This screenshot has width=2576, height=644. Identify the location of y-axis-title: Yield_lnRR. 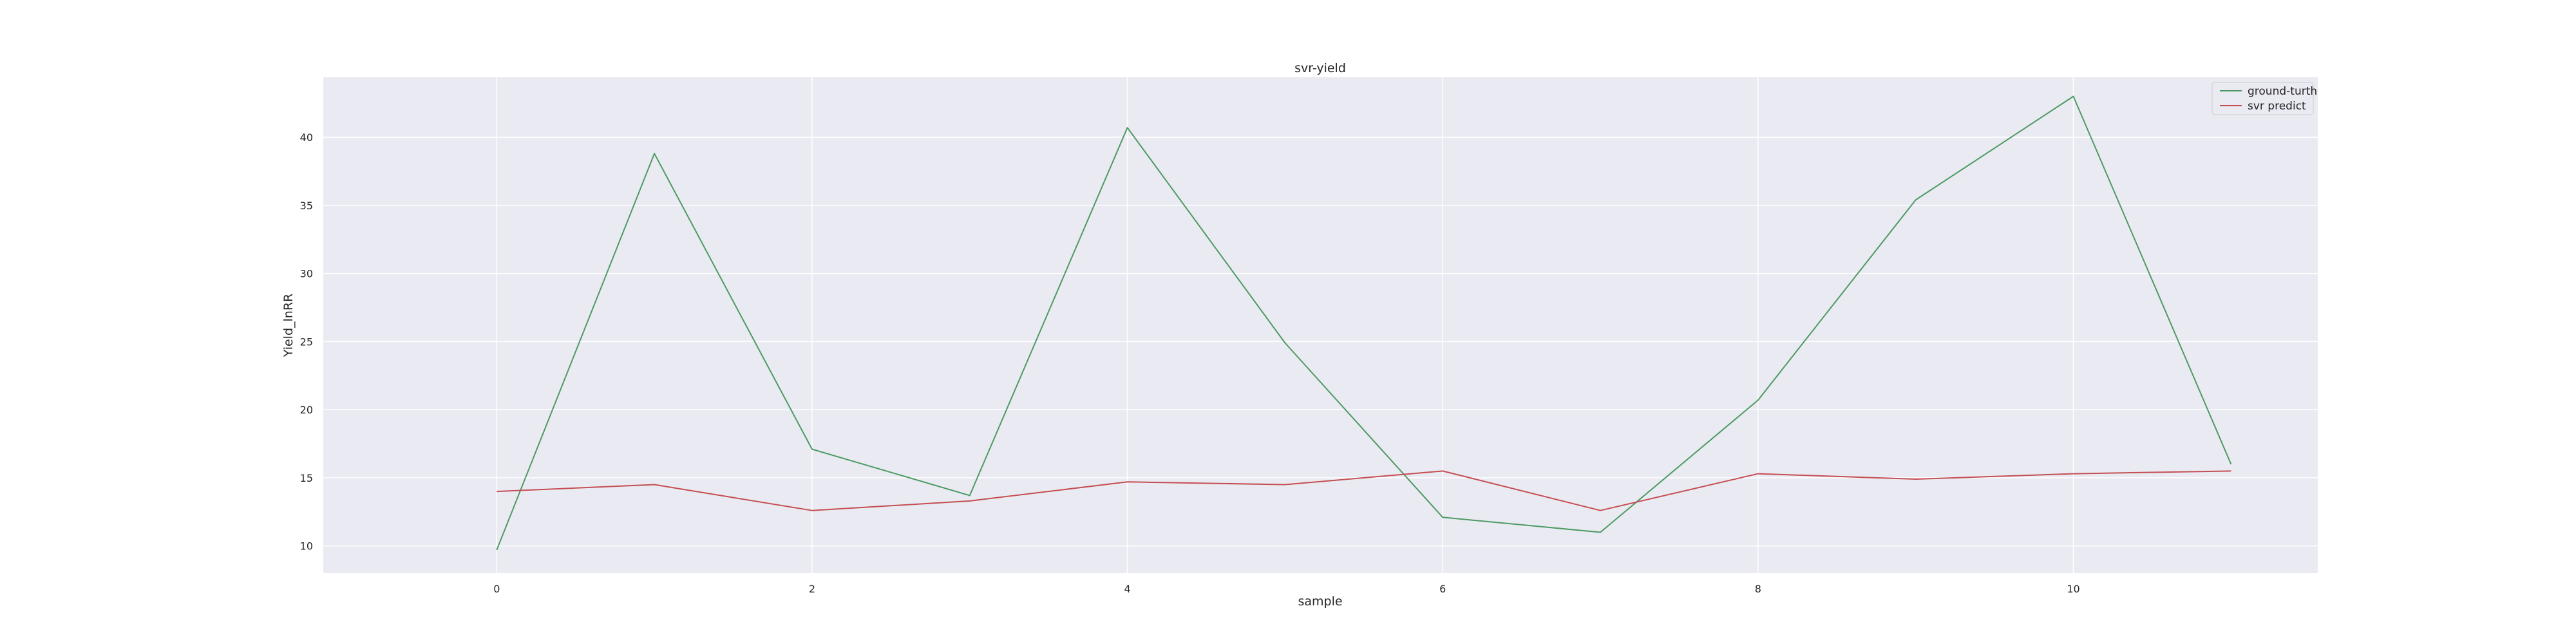
(288, 326).